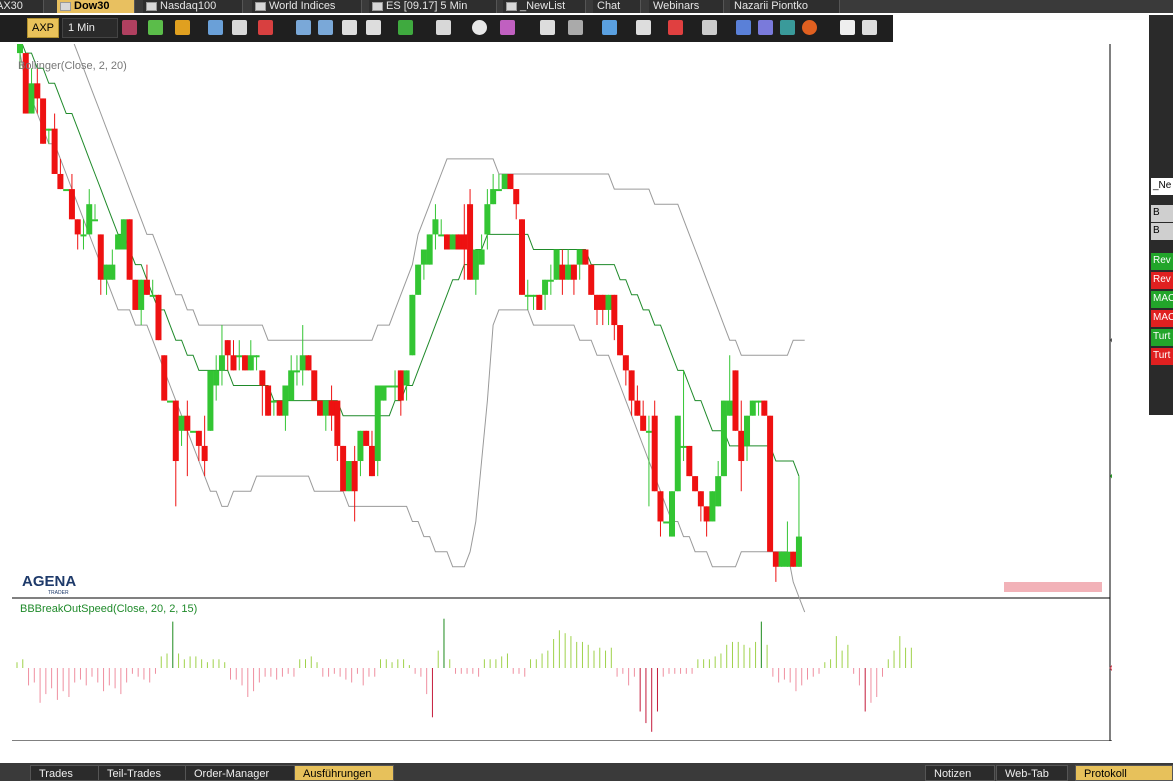  Describe the element at coordinates (427, 6) in the screenshot. I see `chart-tab-label: ES [09.17] 5 Min` at that location.